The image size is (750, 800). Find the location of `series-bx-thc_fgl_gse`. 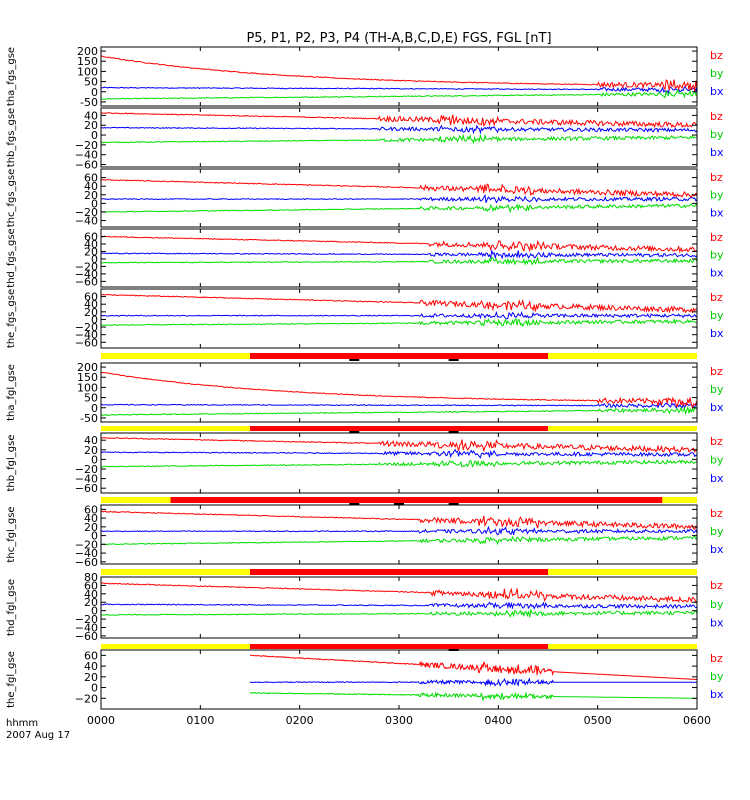

series-bx-thc_fgl_gse is located at coordinates (399, 530).